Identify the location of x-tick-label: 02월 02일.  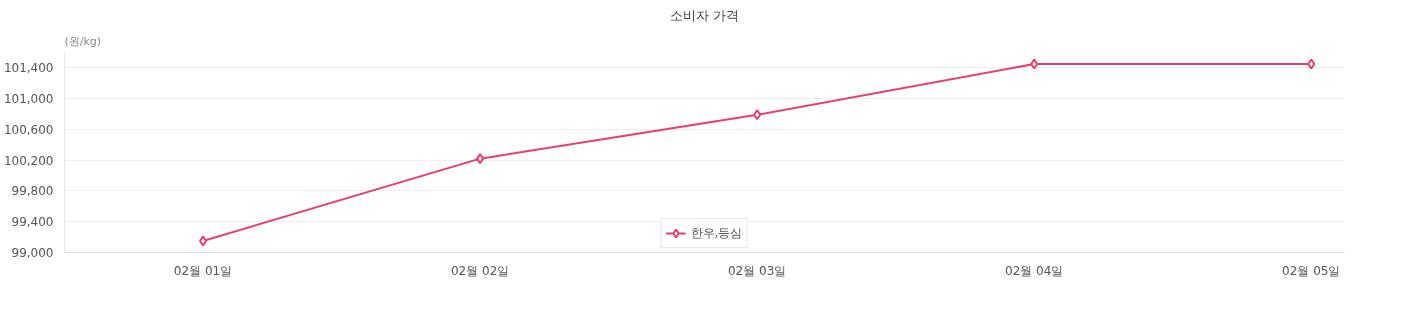
(480, 270).